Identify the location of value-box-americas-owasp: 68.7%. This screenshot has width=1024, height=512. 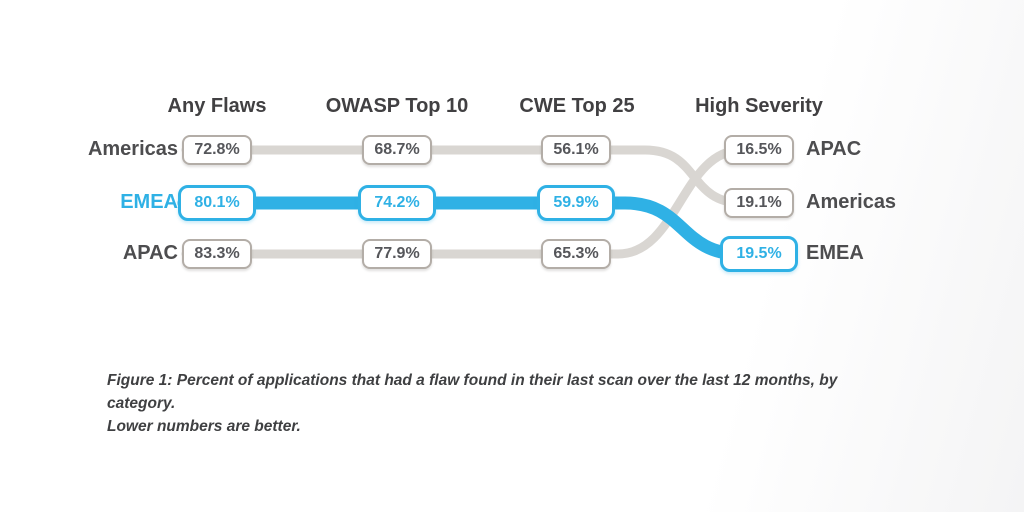
(397, 150).